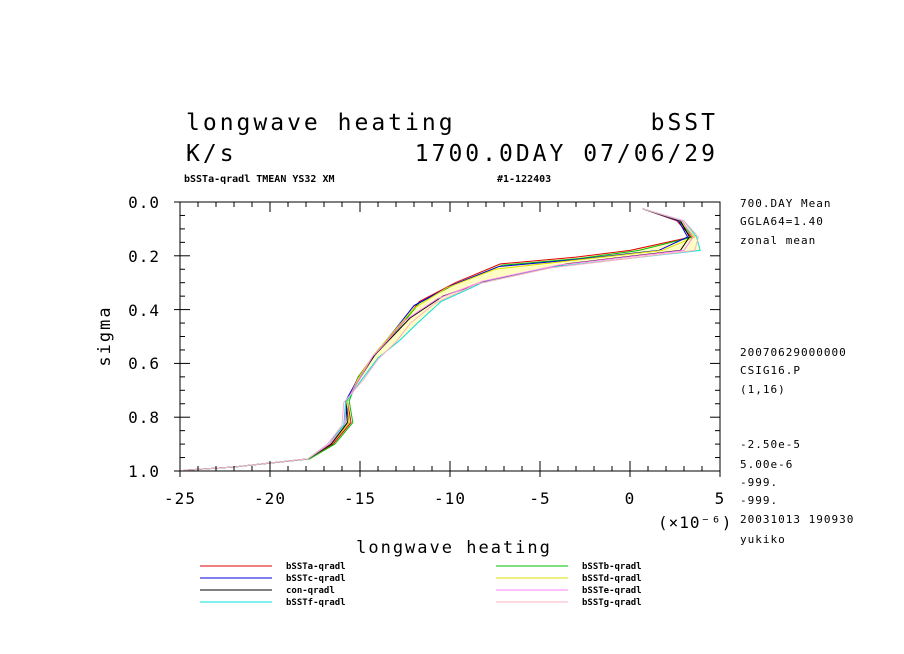 The height and width of the screenshot is (654, 904). Describe the element at coordinates (770, 444) in the screenshot. I see `side-info-line: -2.50e-5` at that location.